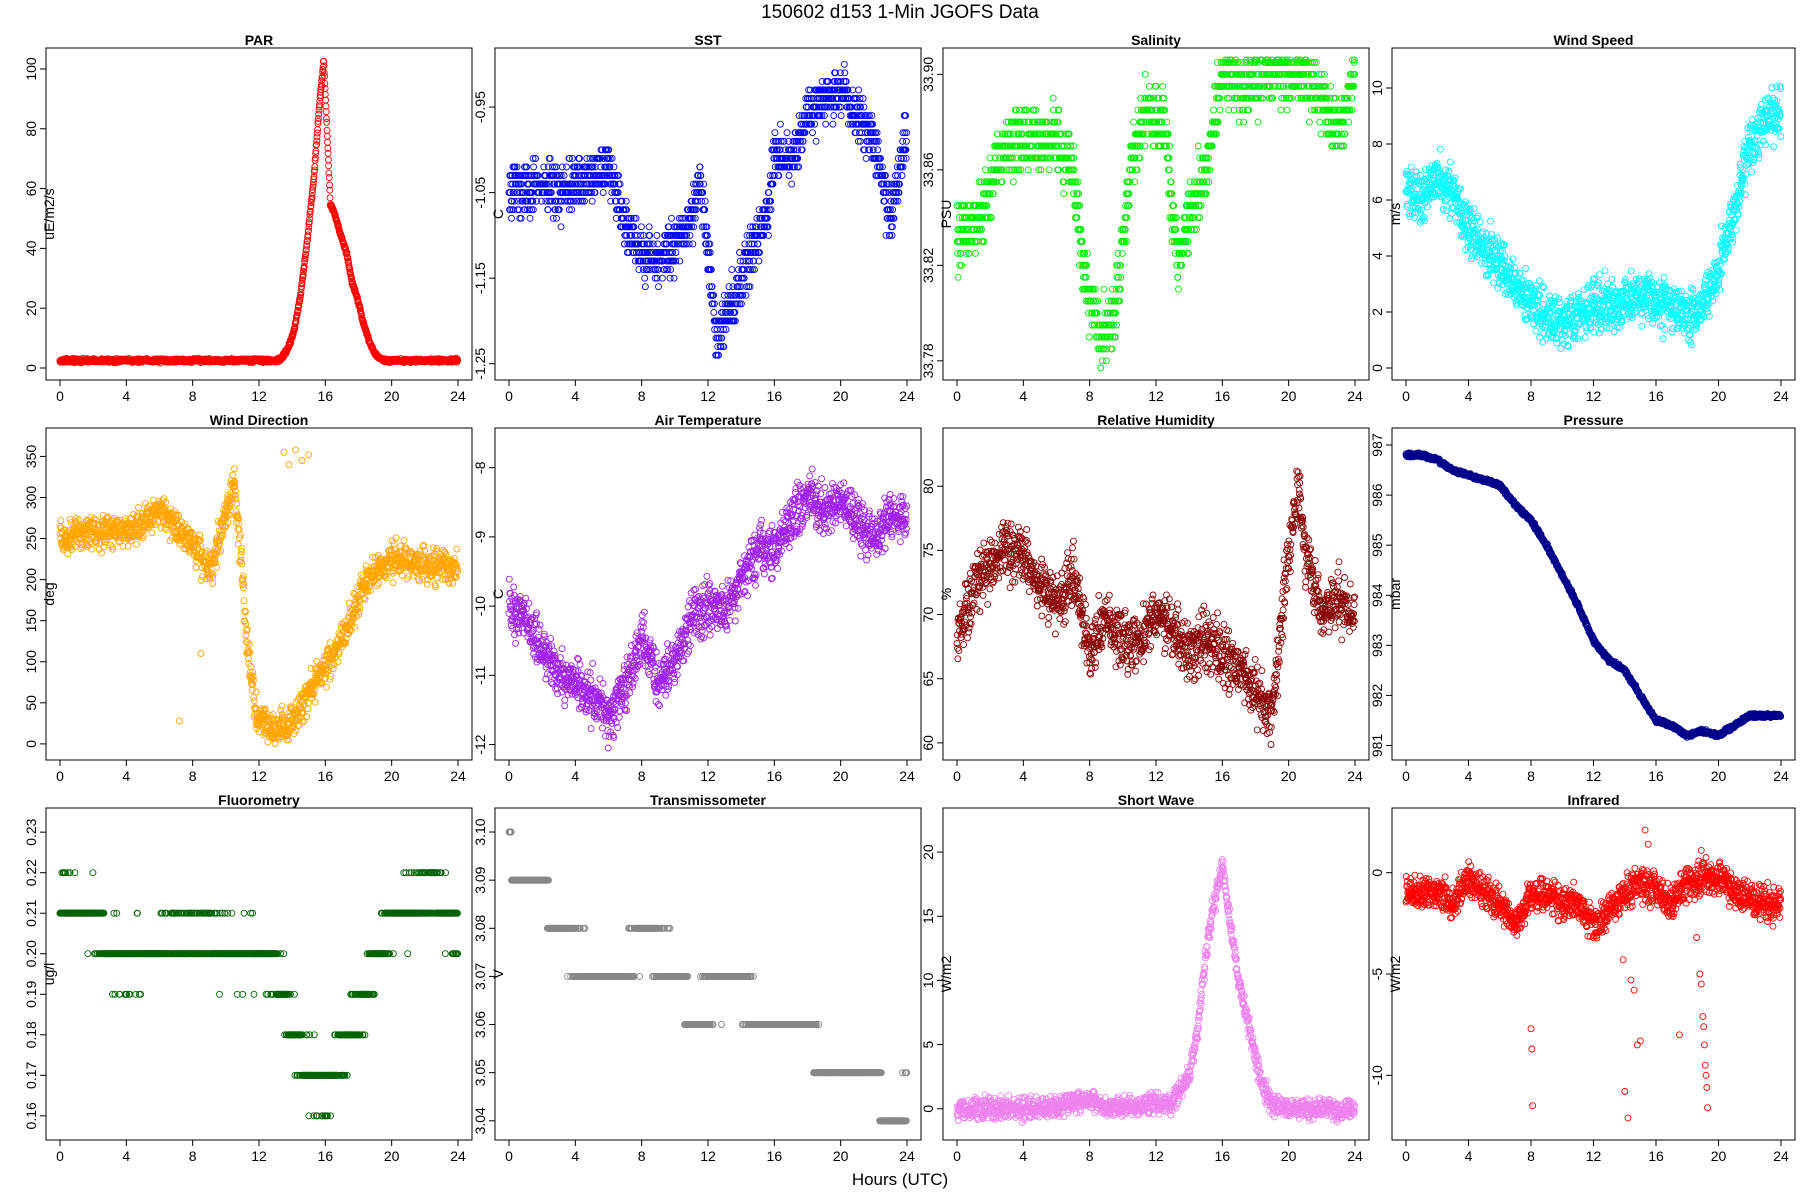  I want to click on y-tick-label: 80, so click(31, 129).